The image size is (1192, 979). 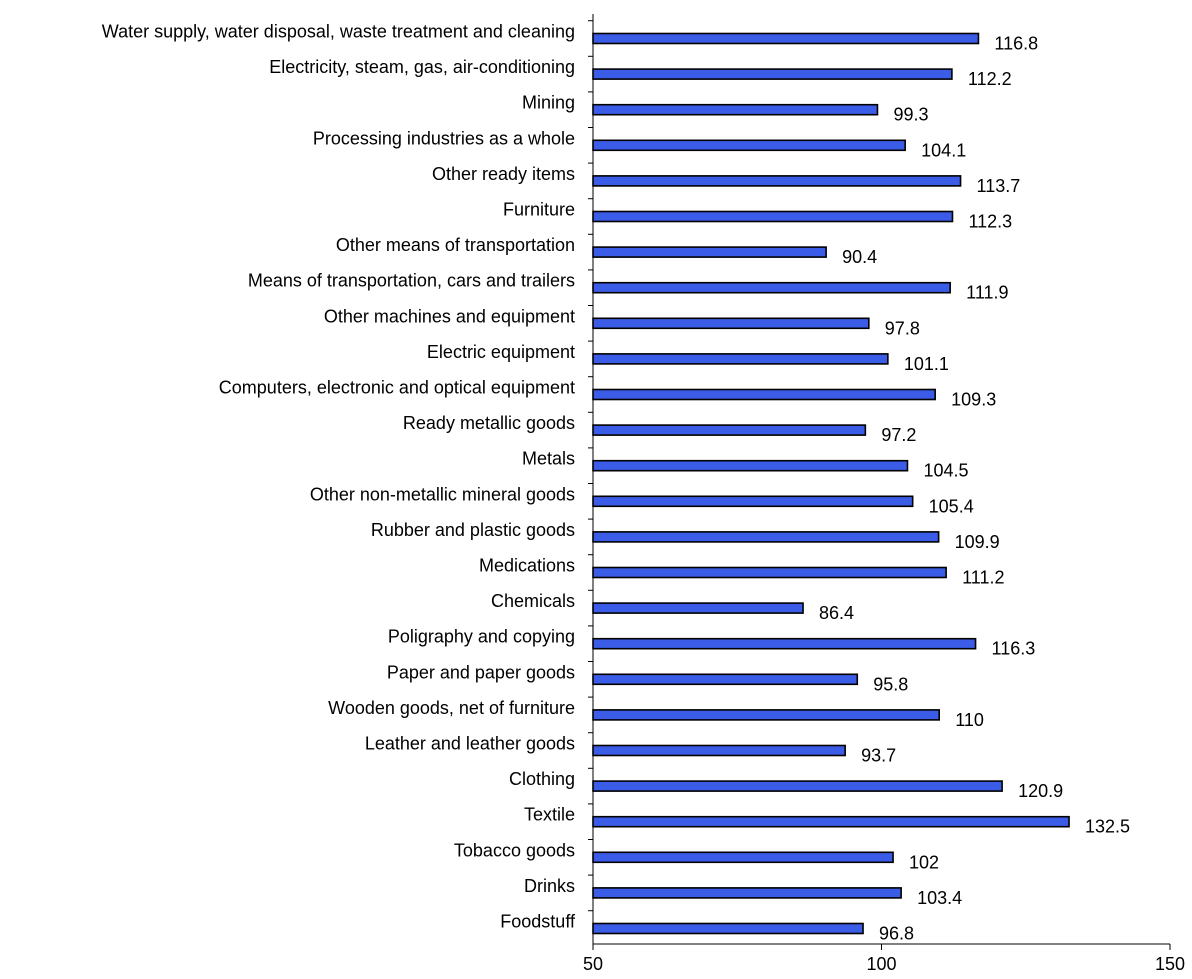 What do you see at coordinates (1016, 44) in the screenshot?
I see `value-label: 116.8` at bounding box center [1016, 44].